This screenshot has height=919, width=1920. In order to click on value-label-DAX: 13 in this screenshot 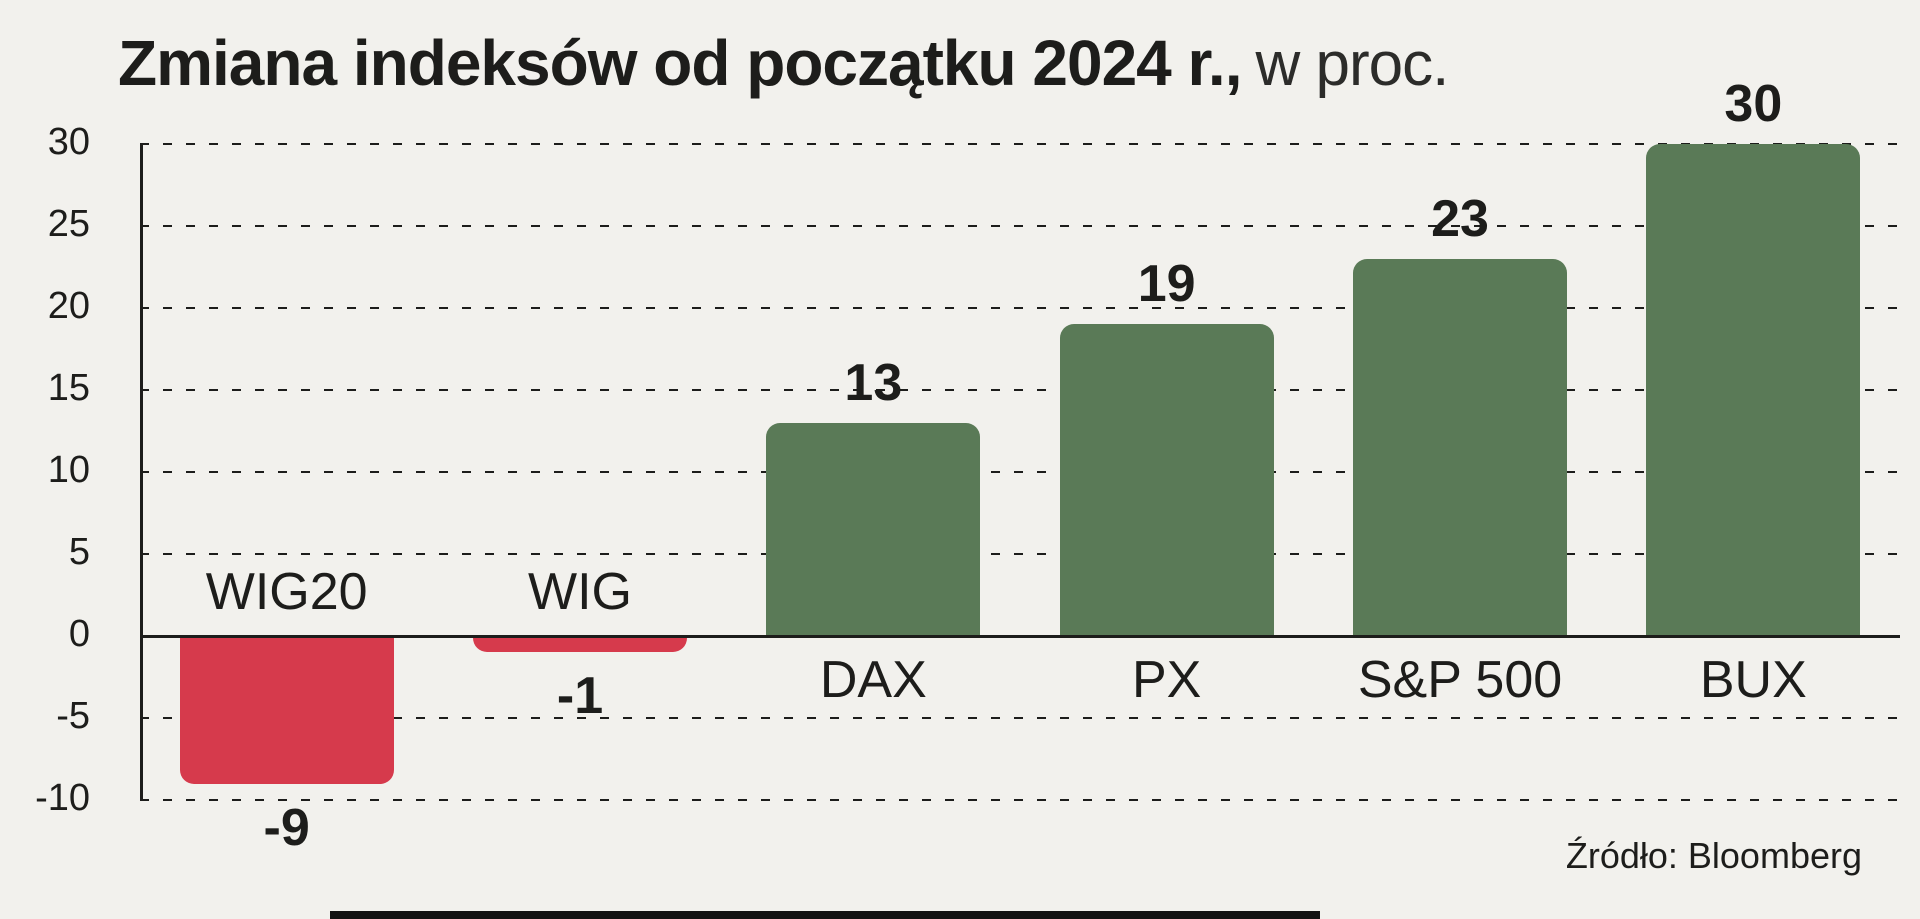, I will do `click(873, 382)`.